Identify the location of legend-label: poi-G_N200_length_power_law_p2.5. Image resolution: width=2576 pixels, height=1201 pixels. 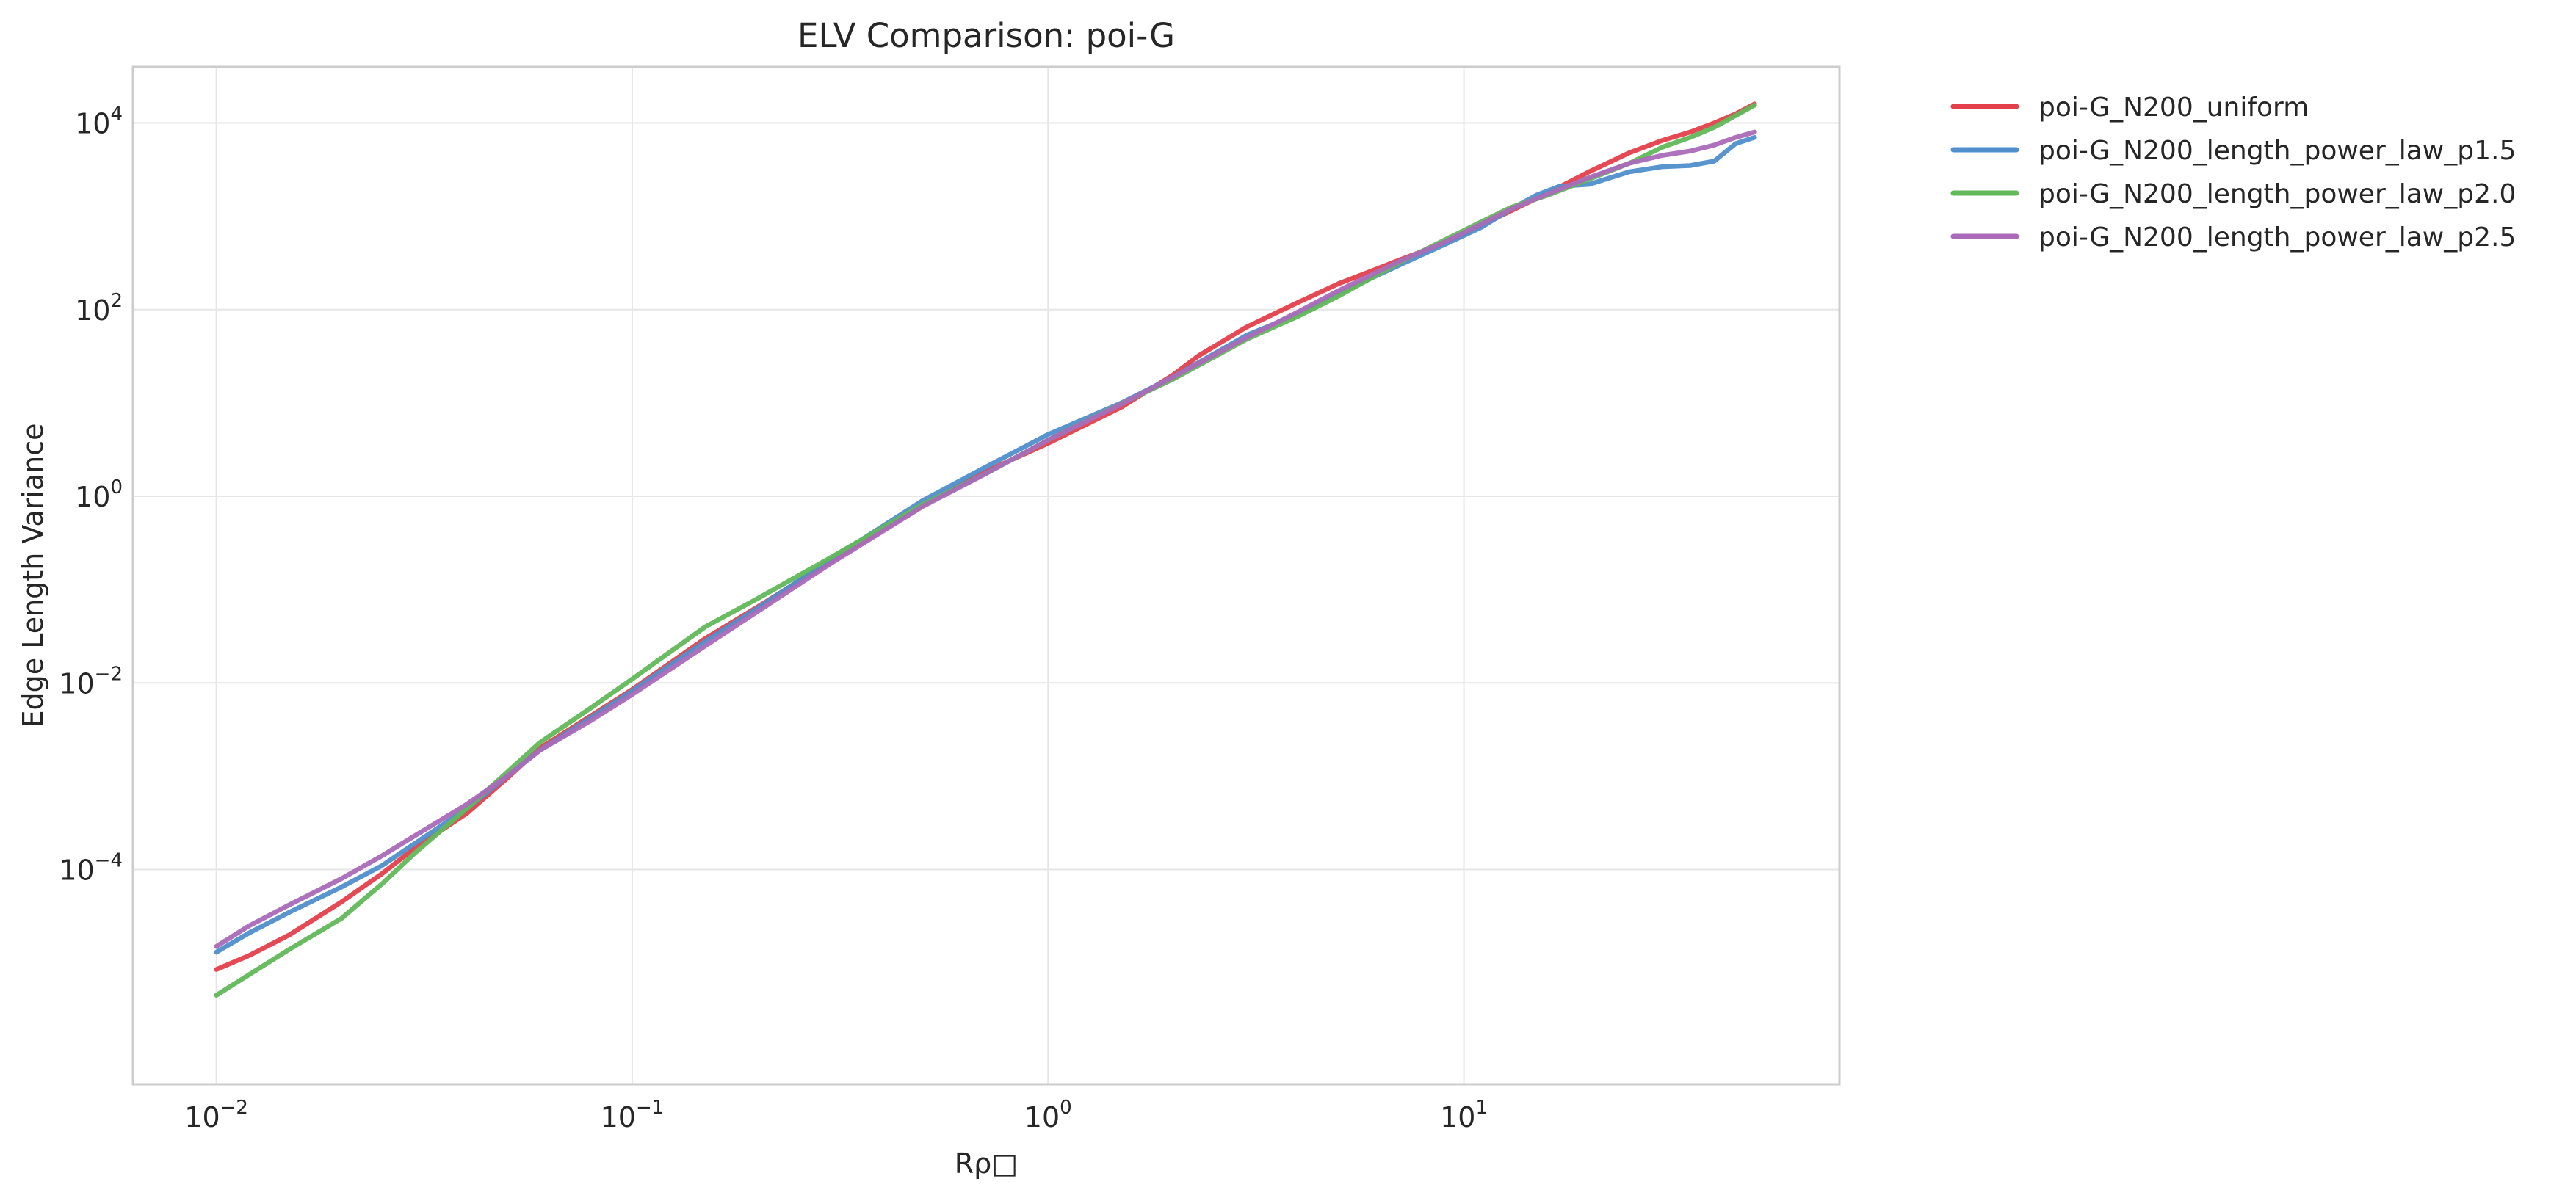
(2277, 237).